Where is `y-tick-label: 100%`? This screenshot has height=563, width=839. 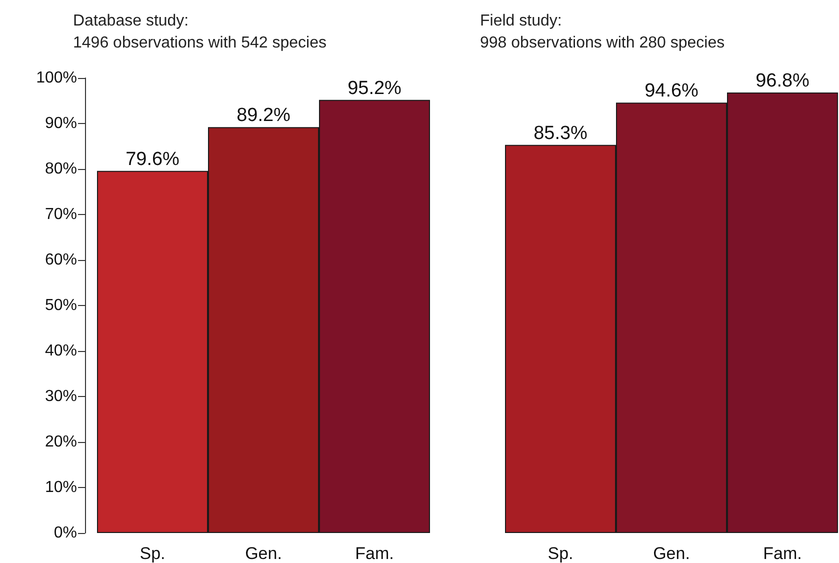 y-tick-label: 100% is located at coordinates (56, 78).